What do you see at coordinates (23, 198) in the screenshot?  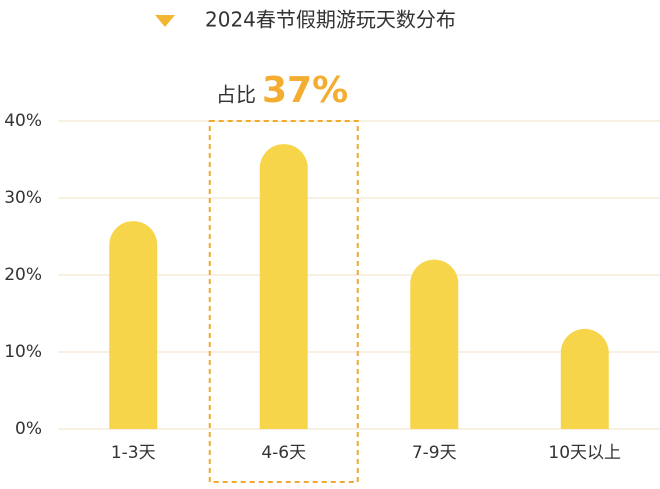 I see `y-tick-label: 30%` at bounding box center [23, 198].